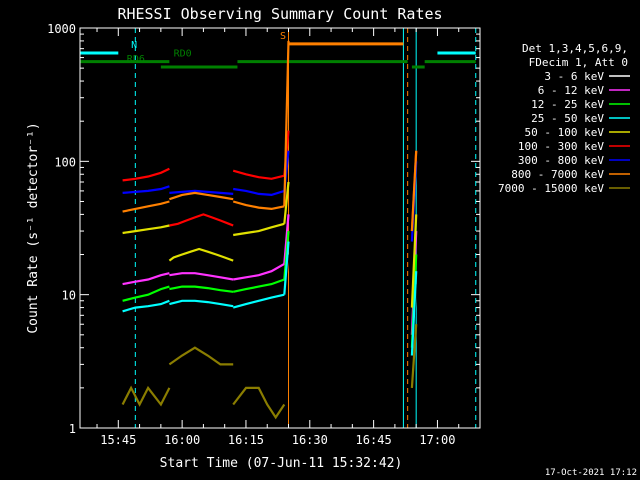 This screenshot has height=480, width=640. I want to click on x-tick-label-4: 16:45, so click(374, 440).